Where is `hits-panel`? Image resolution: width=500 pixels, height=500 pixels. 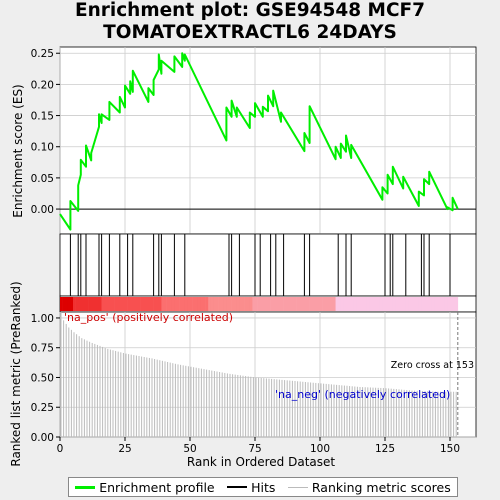
hits-panel is located at coordinates (268, 265).